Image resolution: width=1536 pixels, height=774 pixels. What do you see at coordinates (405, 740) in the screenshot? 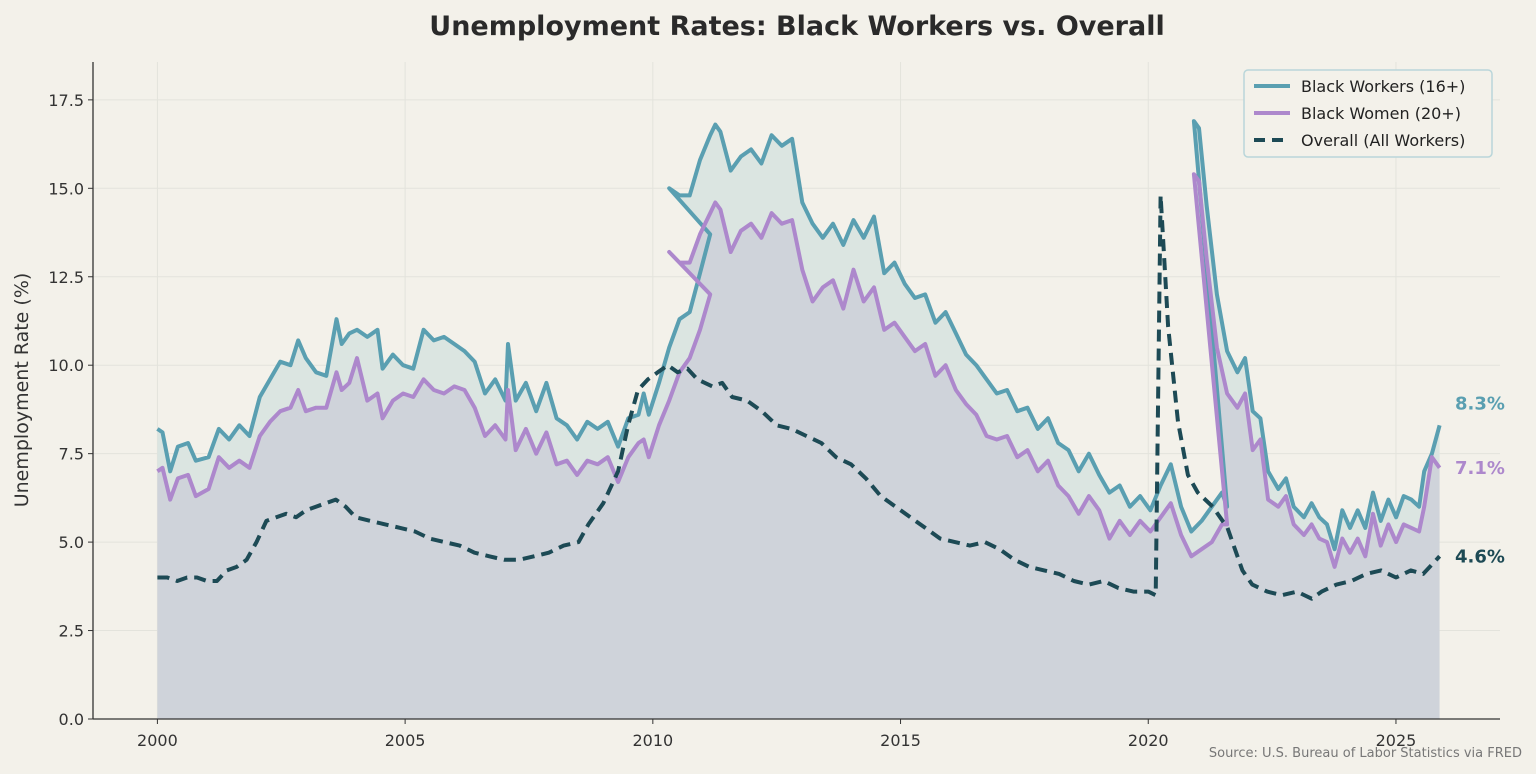
I see `x-tick-label: 2005` at bounding box center [405, 740].